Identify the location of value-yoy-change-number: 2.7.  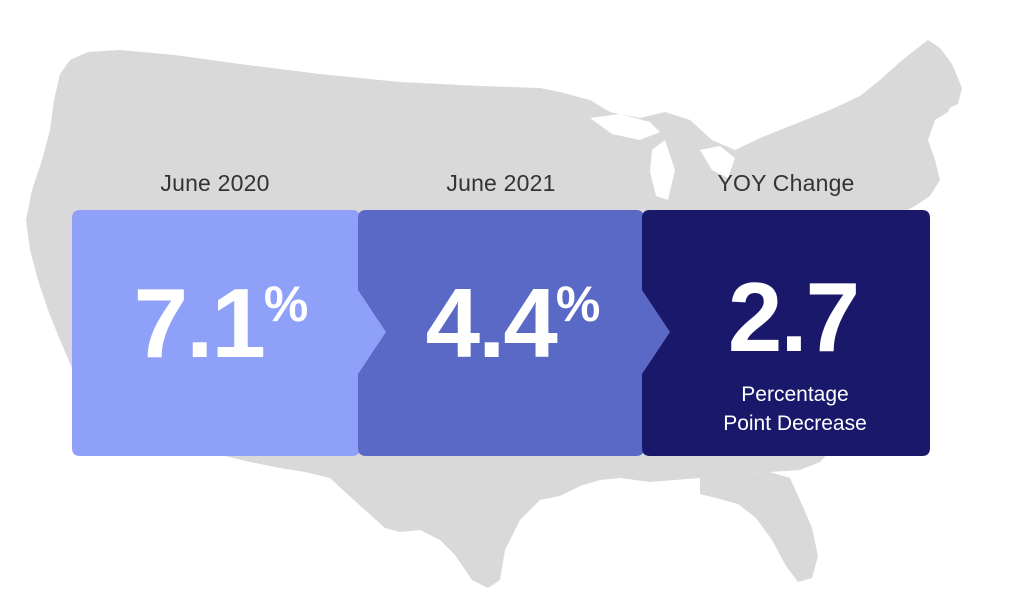
(793, 317).